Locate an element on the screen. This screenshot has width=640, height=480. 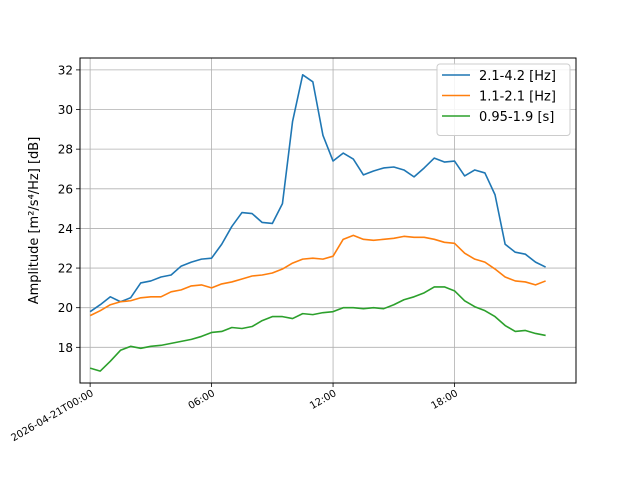
y-tick-label: 32 is located at coordinates (65, 70).